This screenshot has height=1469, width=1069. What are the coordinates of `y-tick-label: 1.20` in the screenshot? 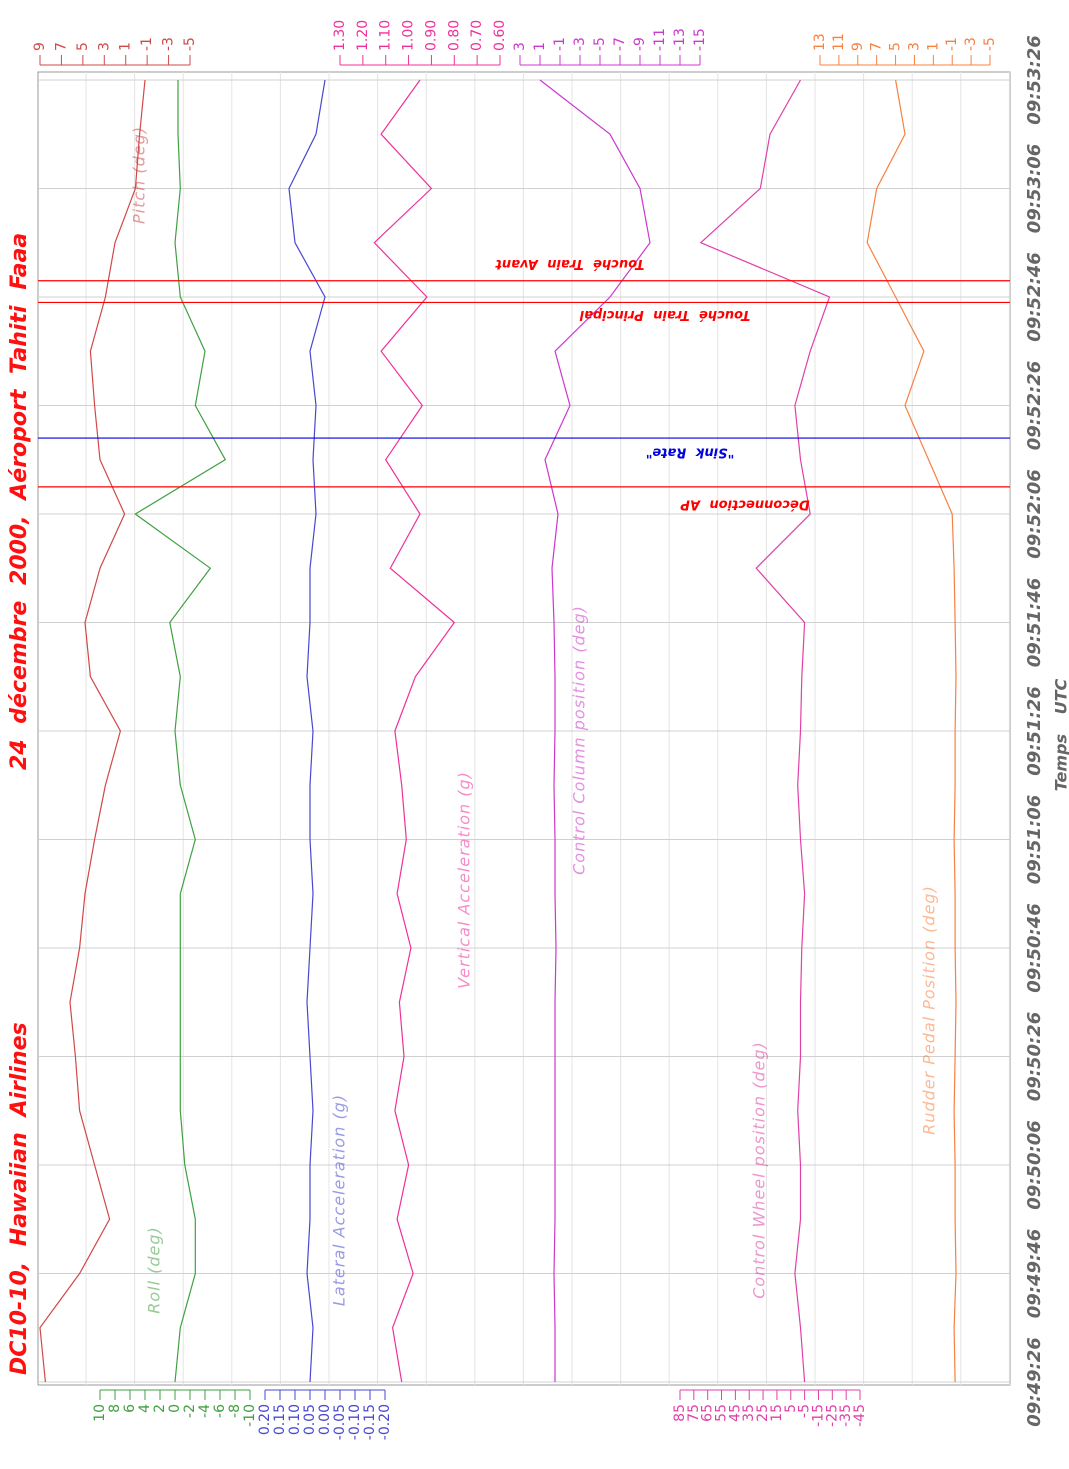 It's located at (363, 35).